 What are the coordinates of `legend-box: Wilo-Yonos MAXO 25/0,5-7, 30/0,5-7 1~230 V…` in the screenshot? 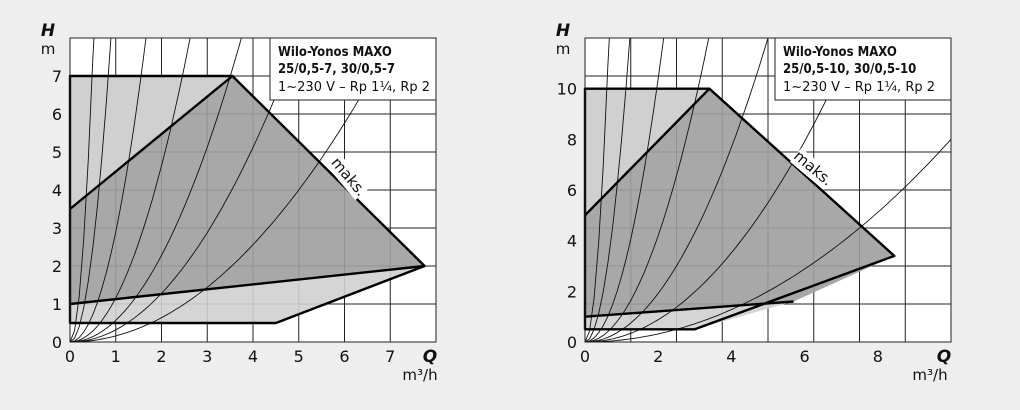 It's located at (353, 69).